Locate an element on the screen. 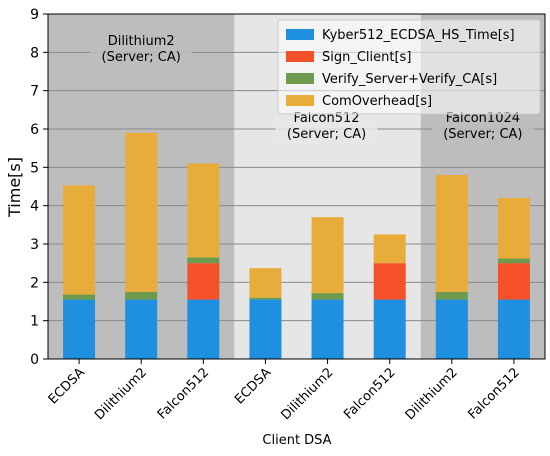  legend-box is located at coordinates (409, 67).